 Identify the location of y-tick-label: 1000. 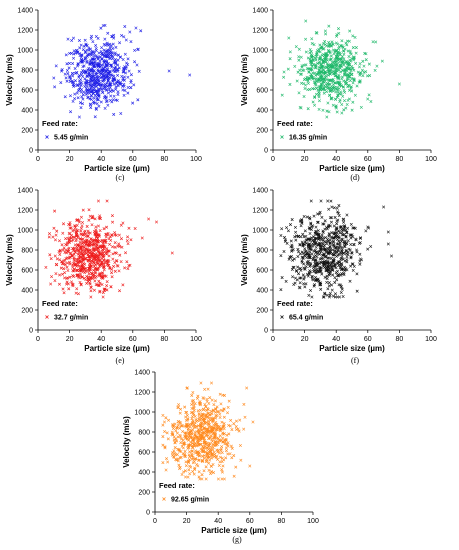
(25, 51).